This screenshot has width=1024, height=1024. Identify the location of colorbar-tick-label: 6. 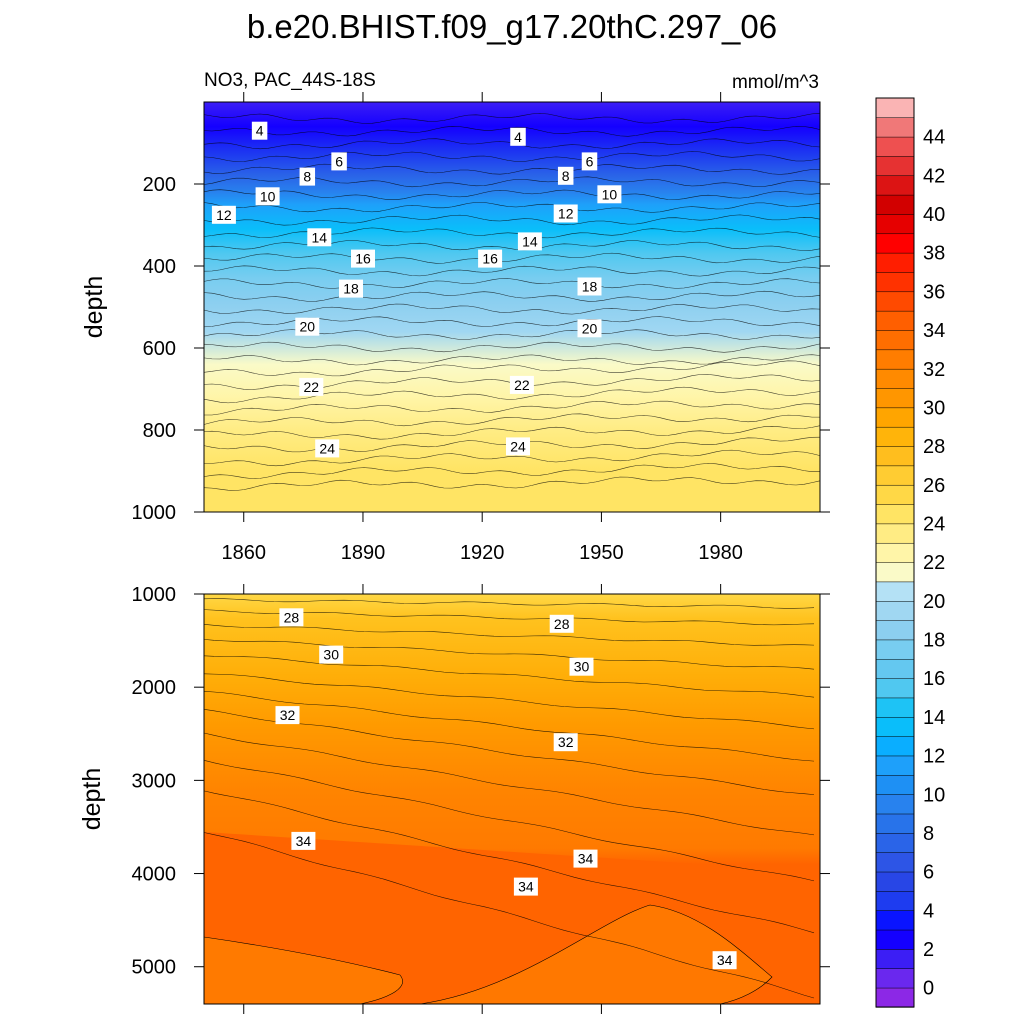
(928, 873).